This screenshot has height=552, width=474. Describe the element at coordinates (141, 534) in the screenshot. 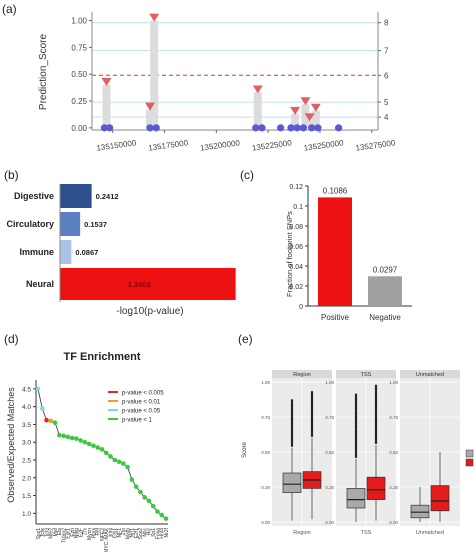

I see `x-tick-label: Sox2` at that location.